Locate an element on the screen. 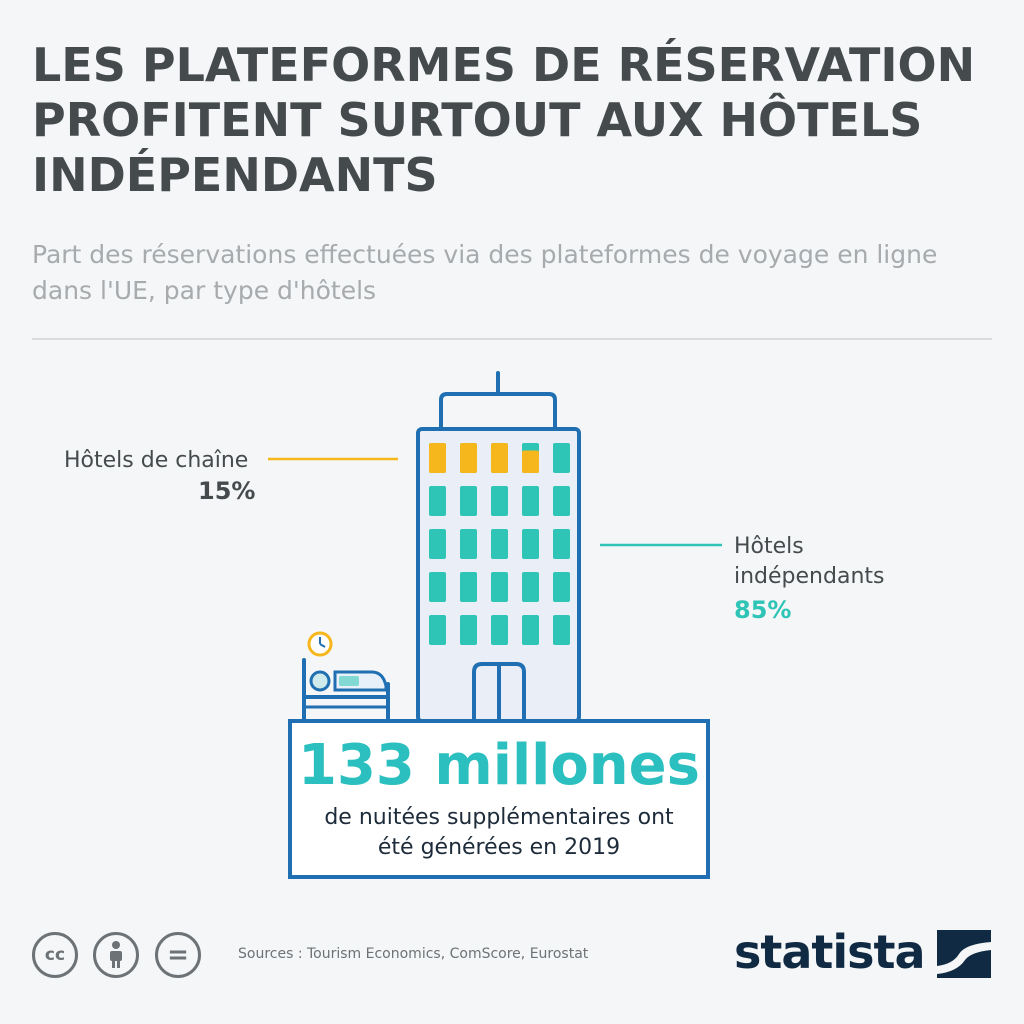 The image size is (1024, 1024). highlight-text-line2: été générées en 2019 is located at coordinates (499, 847).